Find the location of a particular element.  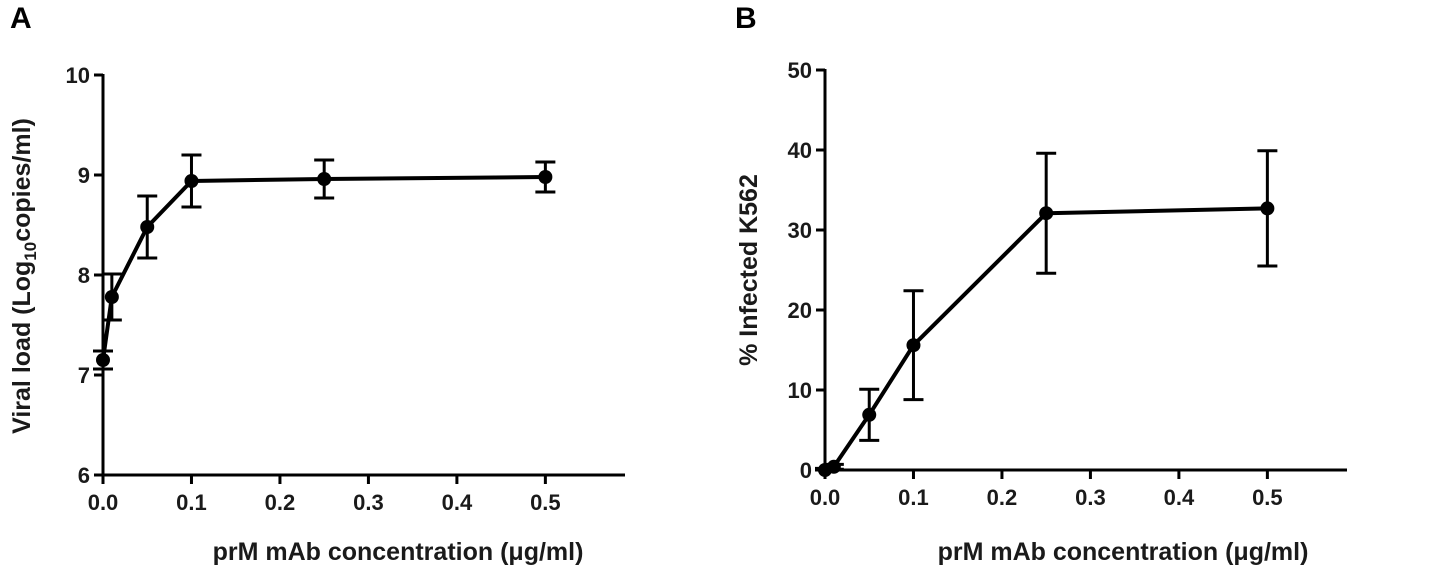

panel-a-x-tick-label: 0.2 is located at coordinates (280, 502).